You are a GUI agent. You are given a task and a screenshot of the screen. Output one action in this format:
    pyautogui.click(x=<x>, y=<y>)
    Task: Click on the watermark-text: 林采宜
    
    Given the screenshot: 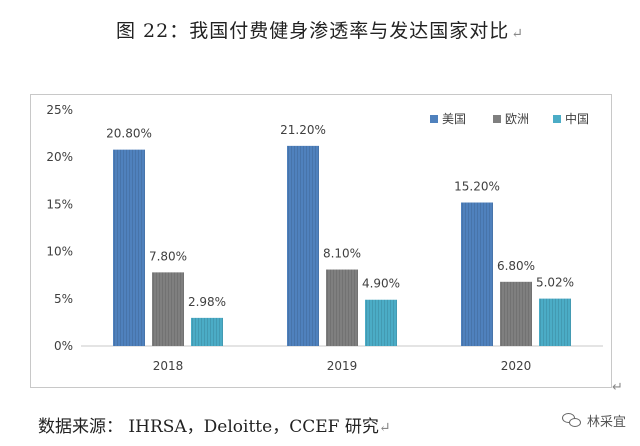 What is the action you would take?
    pyautogui.click(x=606, y=422)
    